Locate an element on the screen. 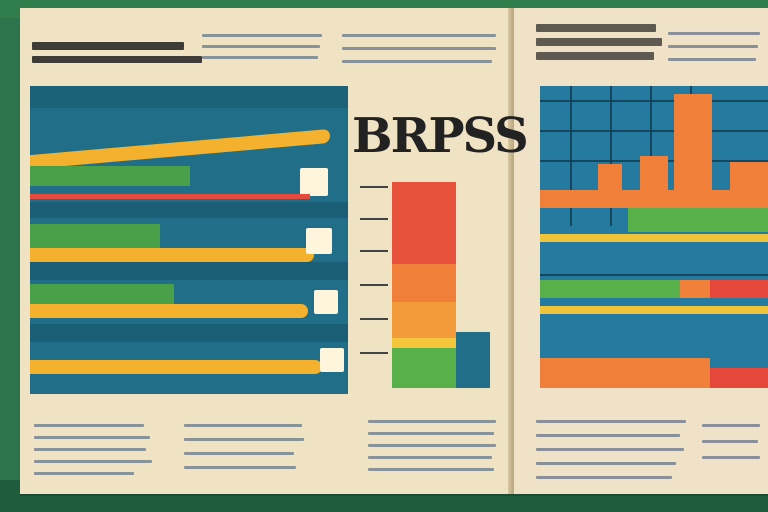 Image resolution: width=768 pixels, height=512 pixels. middle-bar-chart is located at coordinates (432, 282).